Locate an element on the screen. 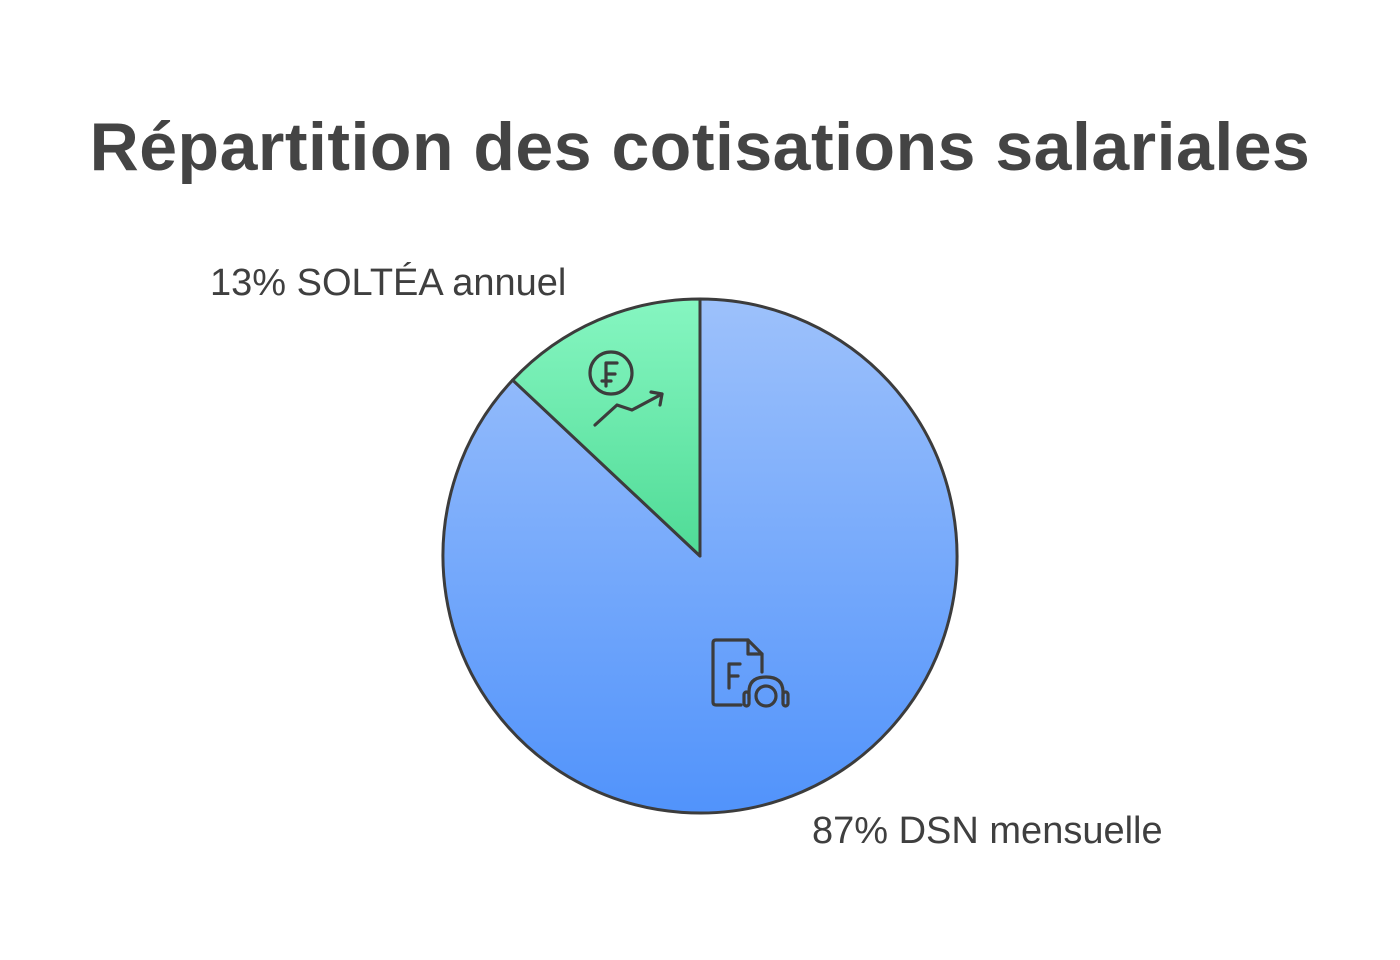 The height and width of the screenshot is (960, 1400). chart-title: Répartition des cotisations salariales is located at coordinates (700, 147).